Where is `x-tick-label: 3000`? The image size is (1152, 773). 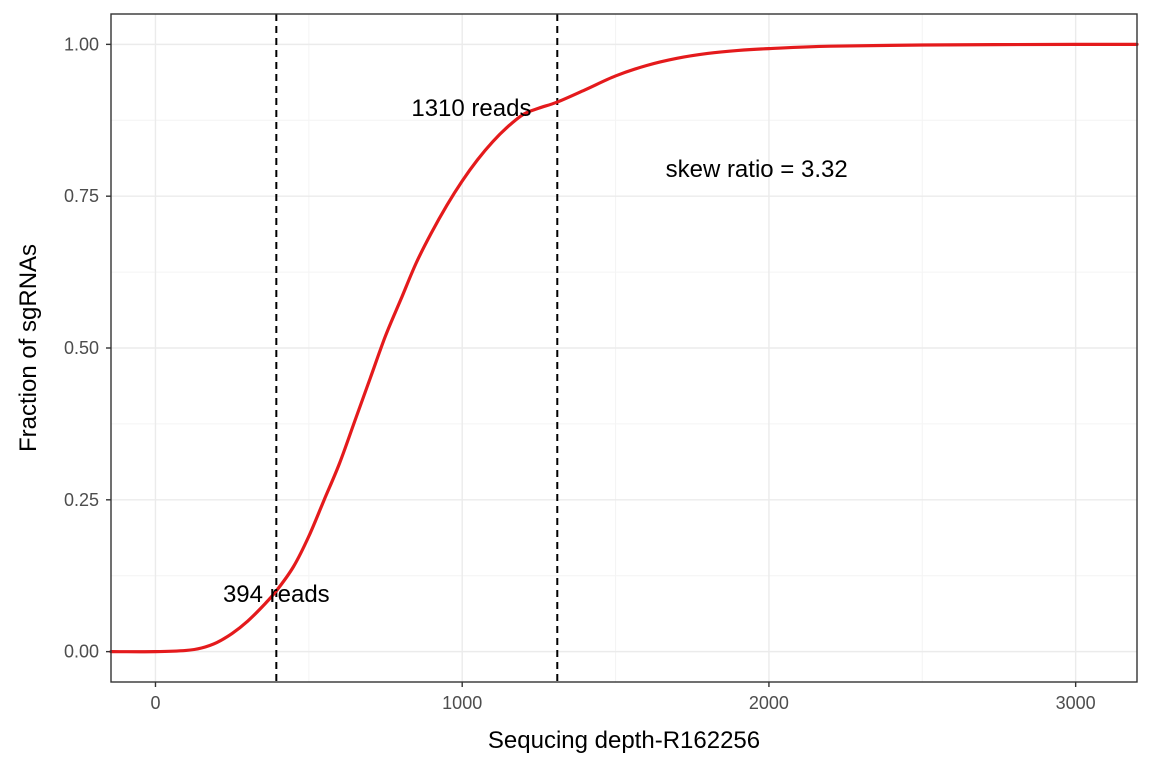 x-tick-label: 3000 is located at coordinates (1076, 703).